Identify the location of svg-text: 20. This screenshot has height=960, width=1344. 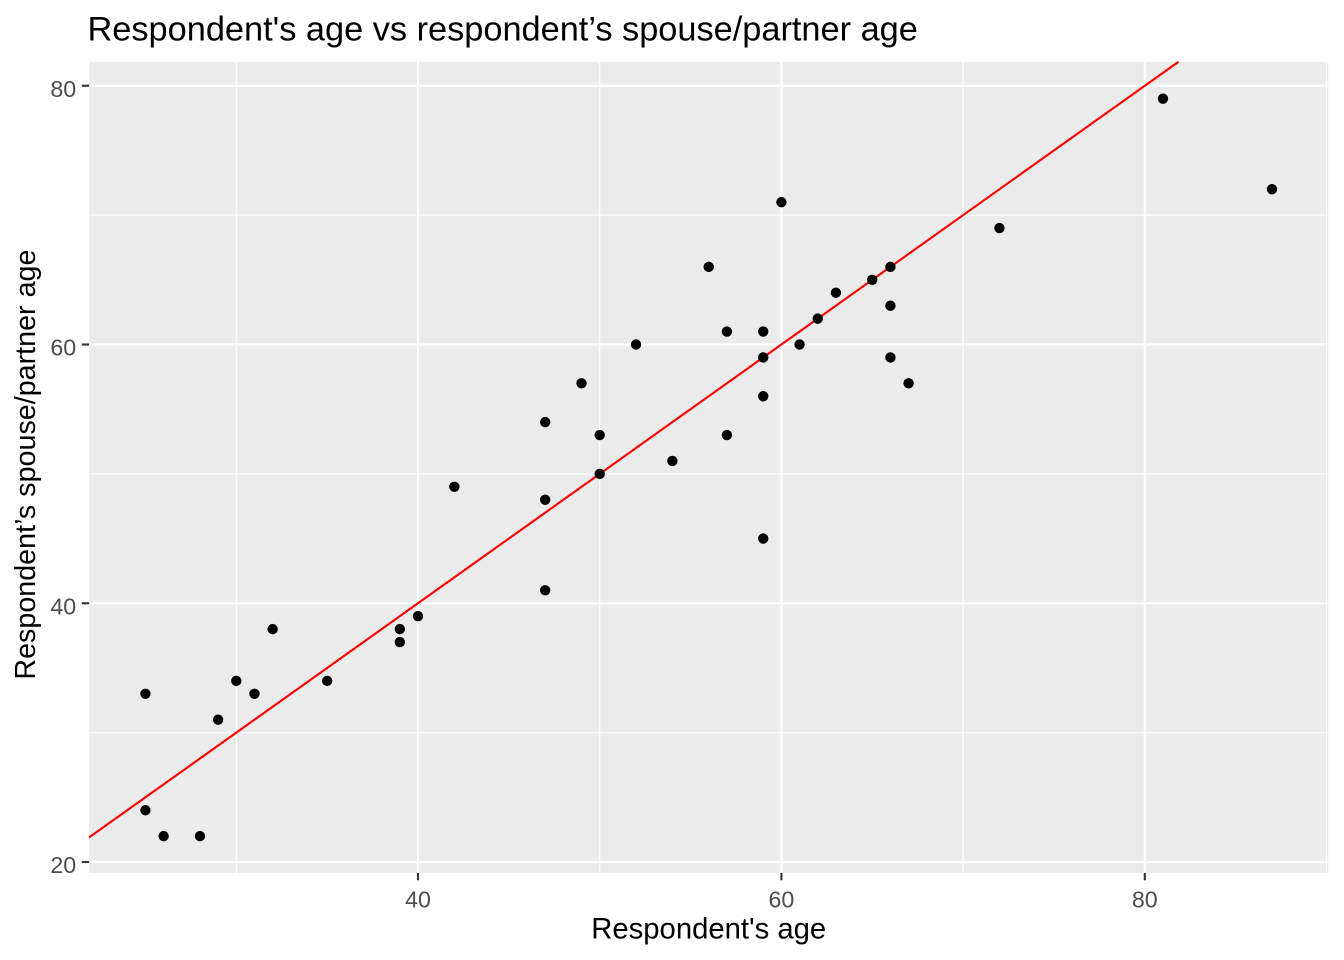
(63, 865).